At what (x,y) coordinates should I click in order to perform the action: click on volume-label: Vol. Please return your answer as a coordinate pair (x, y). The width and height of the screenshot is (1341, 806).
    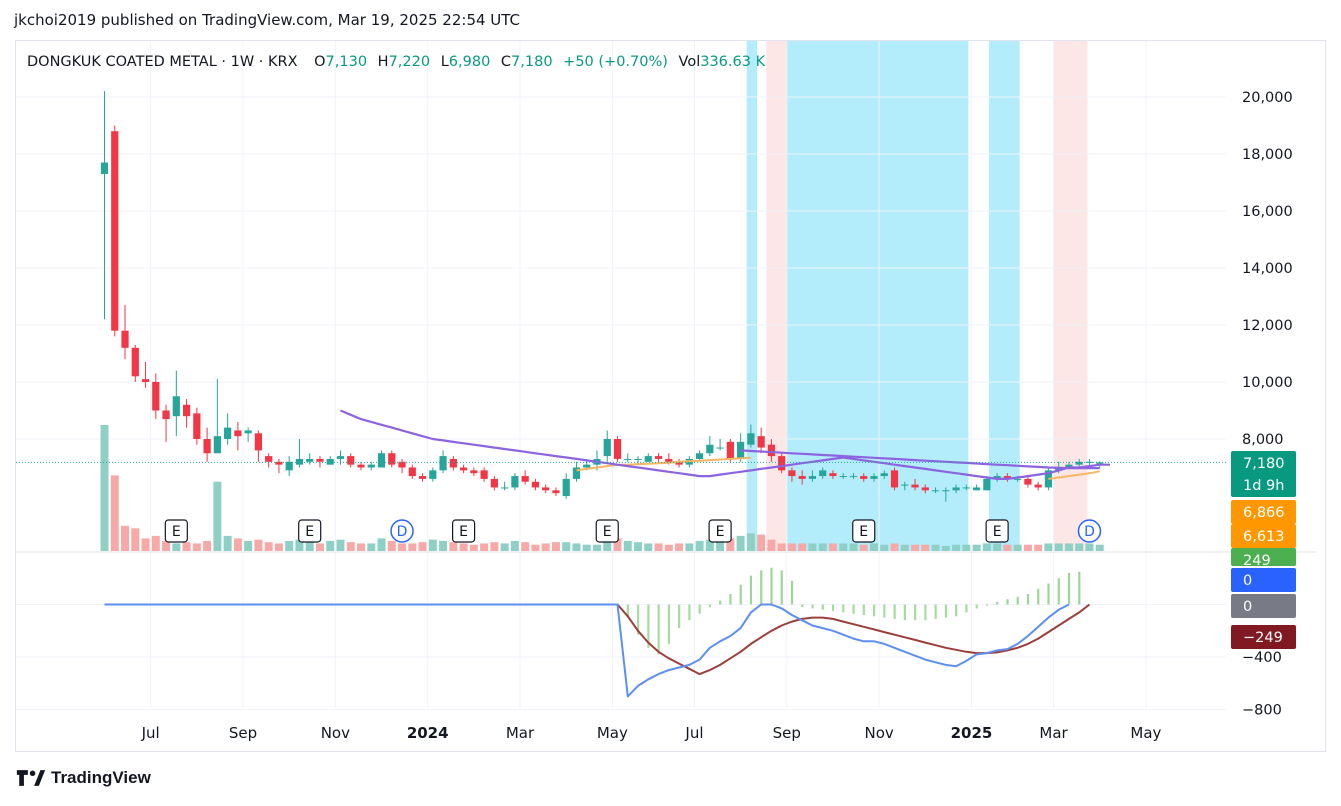
    Looking at the image, I should click on (689, 62).